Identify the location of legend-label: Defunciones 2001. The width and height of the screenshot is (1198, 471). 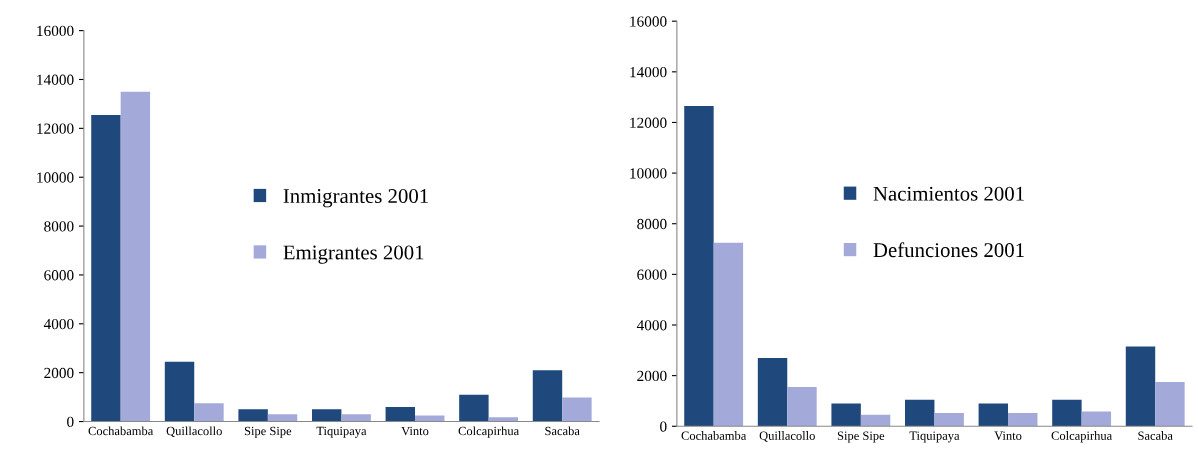
(948, 250).